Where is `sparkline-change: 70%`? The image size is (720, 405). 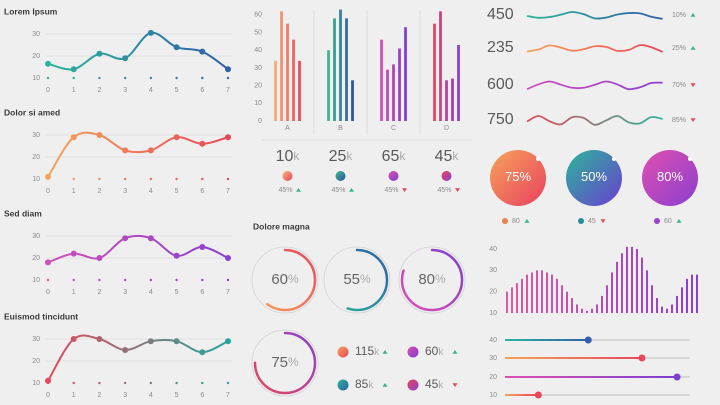
sparkline-change: 70% is located at coordinates (679, 85).